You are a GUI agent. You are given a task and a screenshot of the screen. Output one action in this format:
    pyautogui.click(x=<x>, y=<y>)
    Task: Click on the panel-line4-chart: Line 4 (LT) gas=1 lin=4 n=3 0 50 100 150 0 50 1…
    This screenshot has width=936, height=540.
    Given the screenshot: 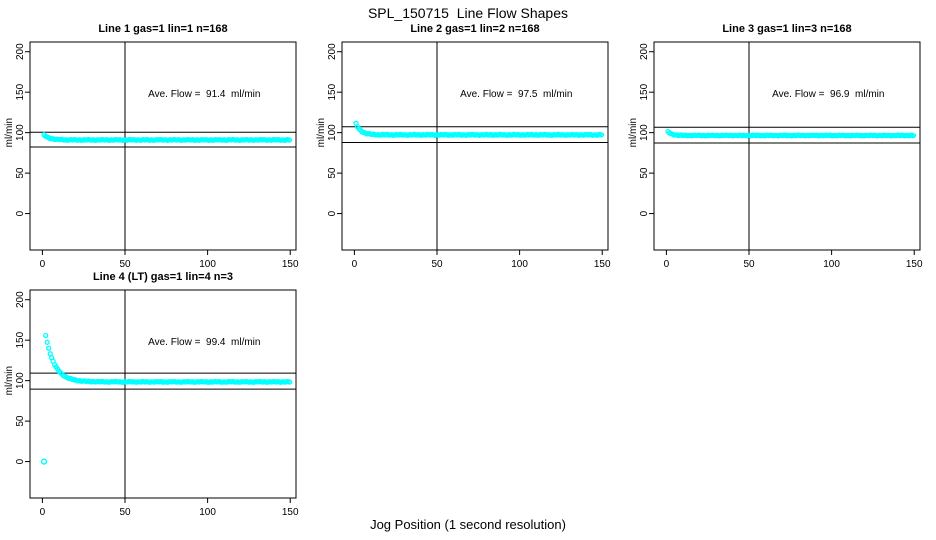 What is the action you would take?
    pyautogui.click(x=151, y=393)
    